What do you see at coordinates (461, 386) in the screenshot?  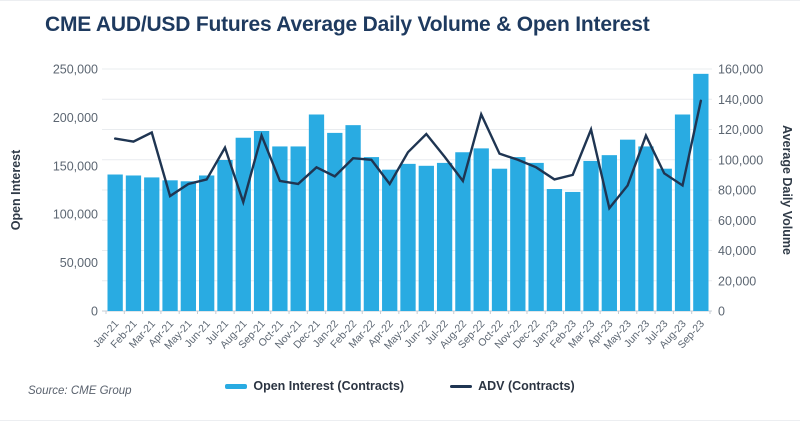 I see `adv-swatch-icon` at bounding box center [461, 386].